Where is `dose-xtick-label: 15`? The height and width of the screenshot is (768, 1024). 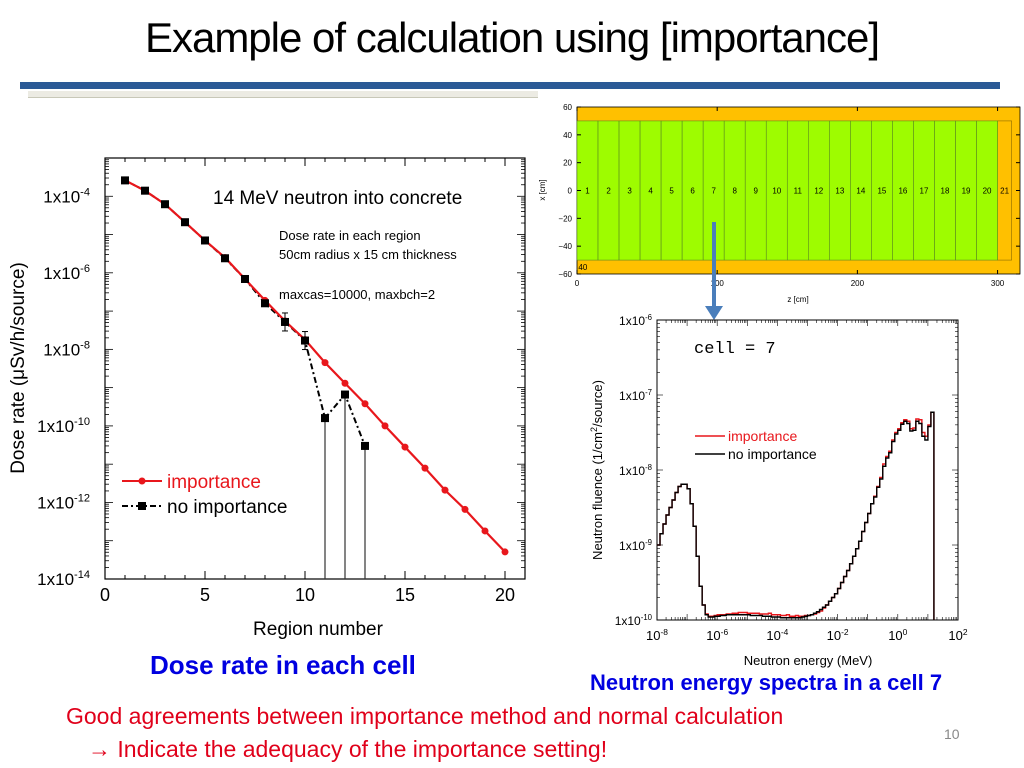
dose-xtick-label: 15 is located at coordinates (405, 595).